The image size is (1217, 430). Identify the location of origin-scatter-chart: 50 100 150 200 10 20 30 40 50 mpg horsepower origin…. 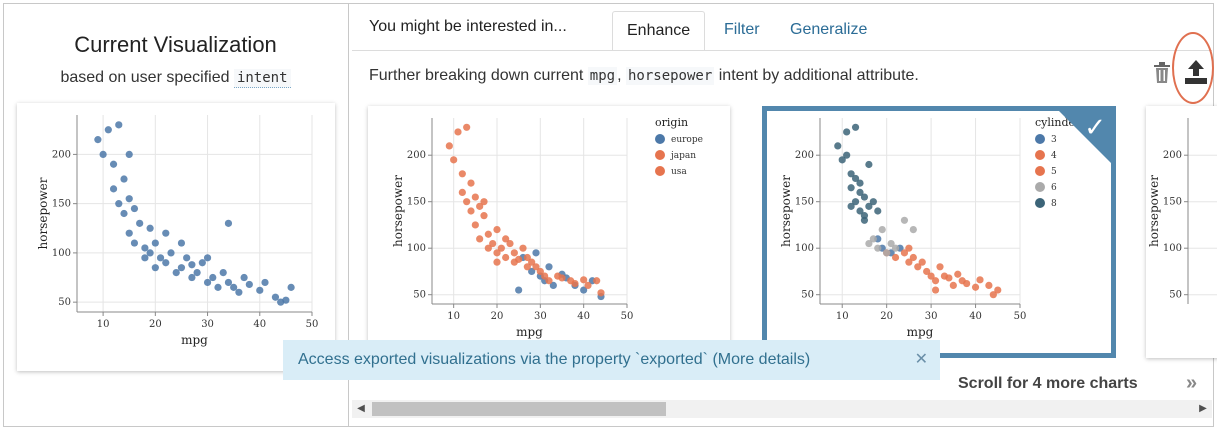
(547, 227).